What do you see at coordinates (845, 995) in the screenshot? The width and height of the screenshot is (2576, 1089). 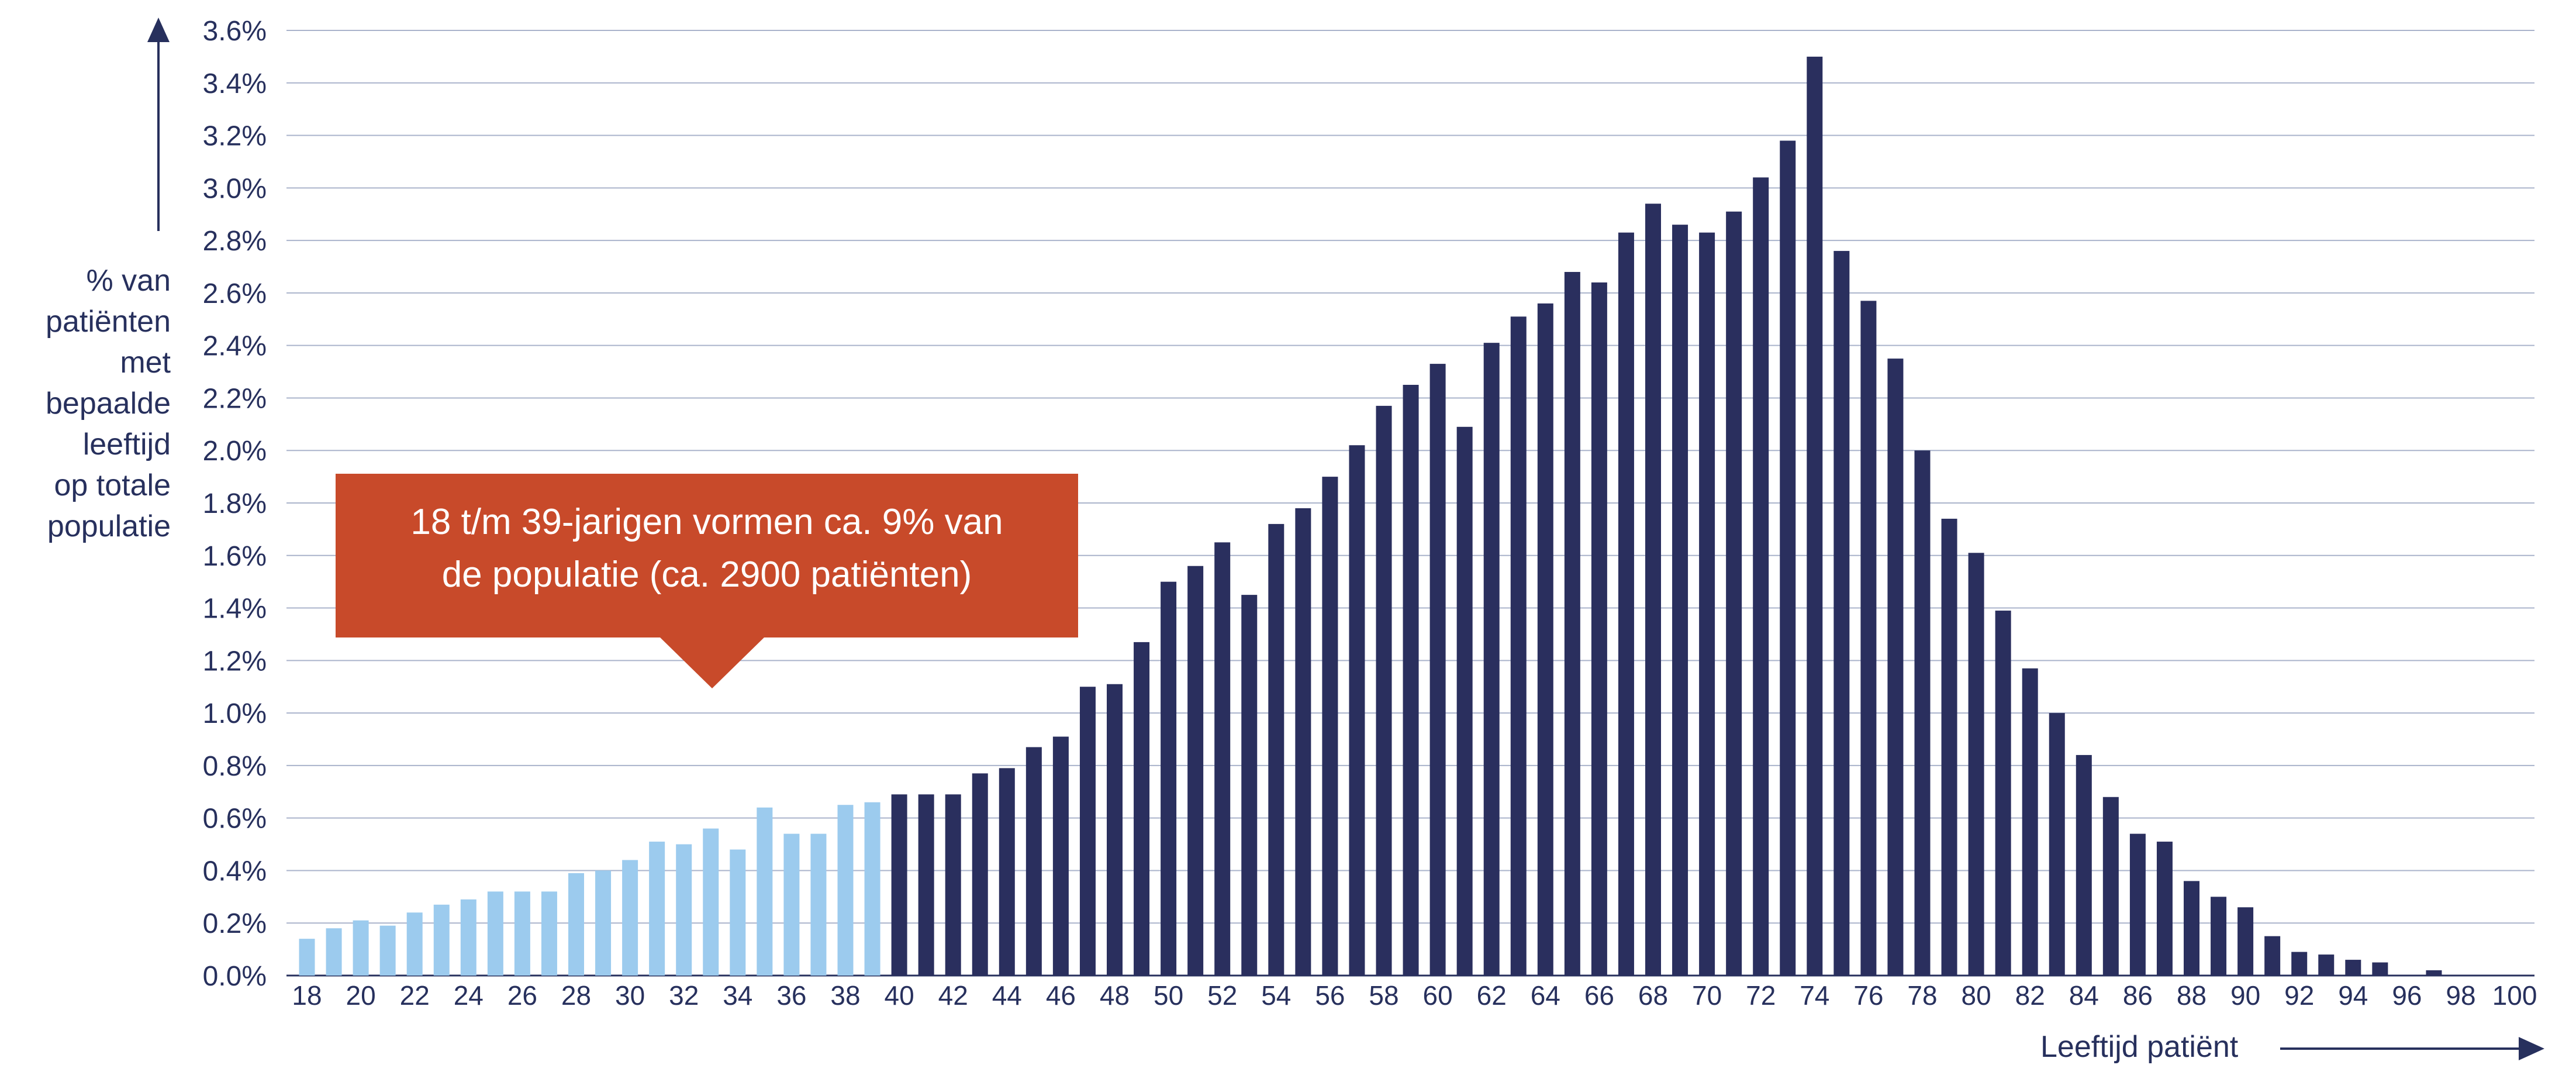 I see `x-tick-label: 38` at bounding box center [845, 995].